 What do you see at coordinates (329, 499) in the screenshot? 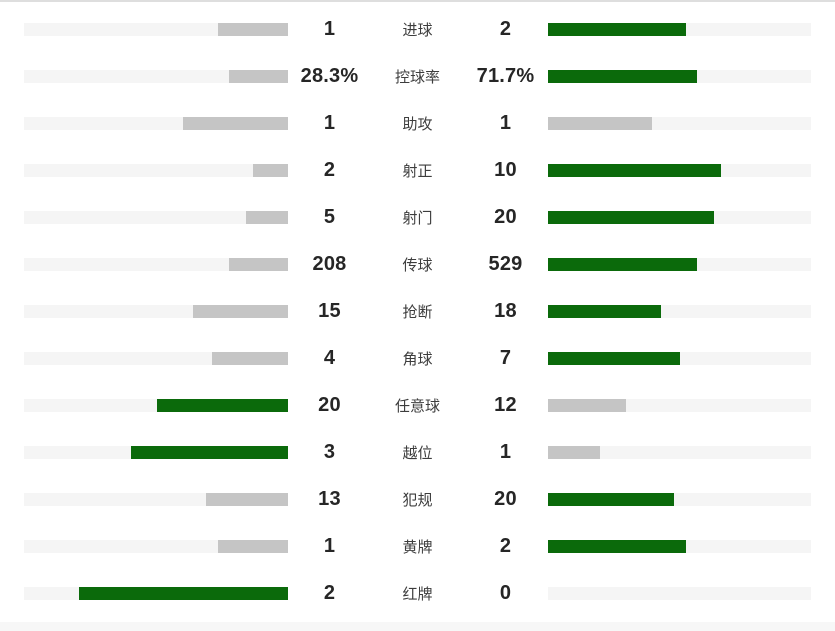
I see `home-value: 13` at bounding box center [329, 499].